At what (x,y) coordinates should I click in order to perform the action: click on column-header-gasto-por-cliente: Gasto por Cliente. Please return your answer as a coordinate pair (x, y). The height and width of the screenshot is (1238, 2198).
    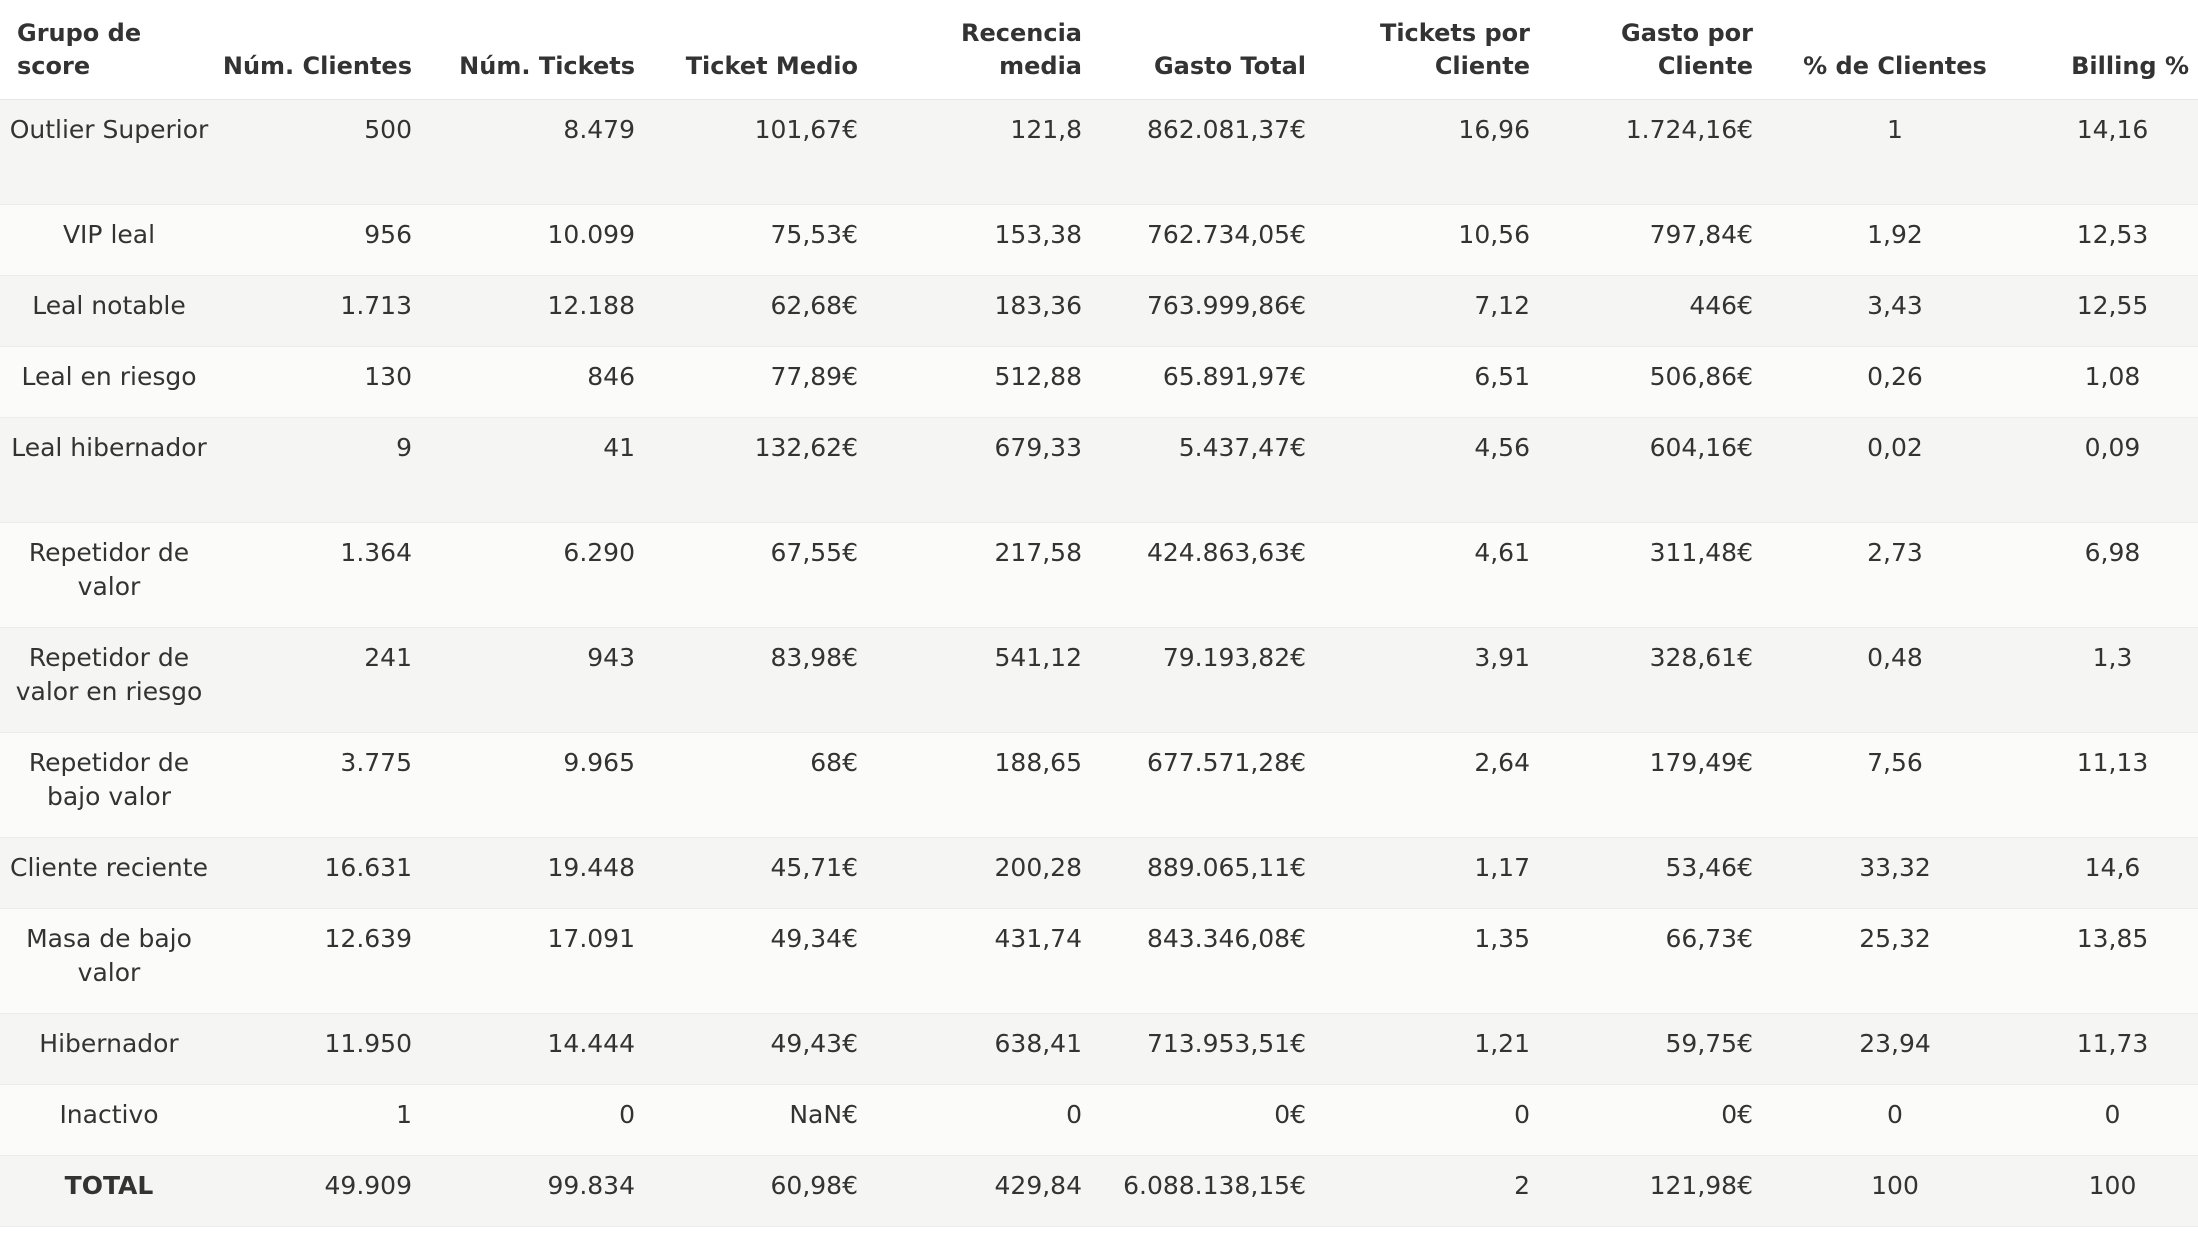
    Looking at the image, I should click on (1671, 50).